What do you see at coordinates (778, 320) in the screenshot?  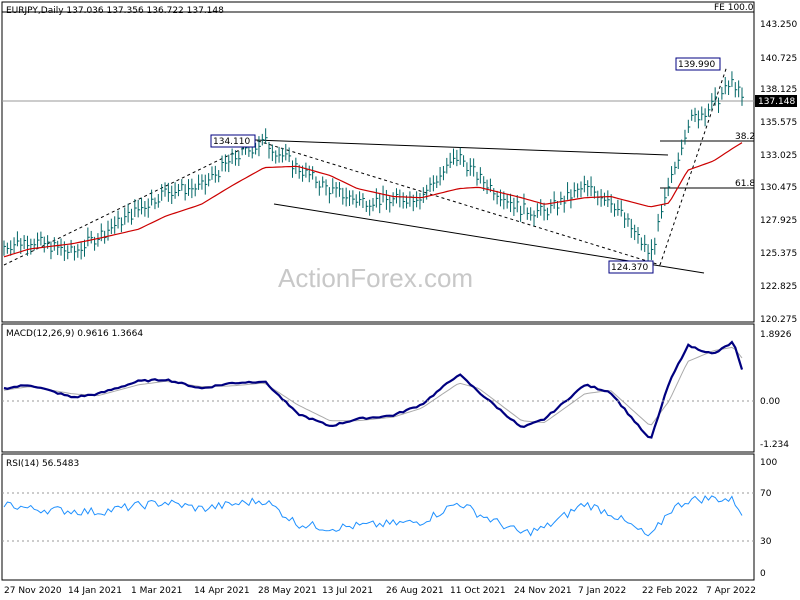 I see `price-tick: 120.275` at bounding box center [778, 320].